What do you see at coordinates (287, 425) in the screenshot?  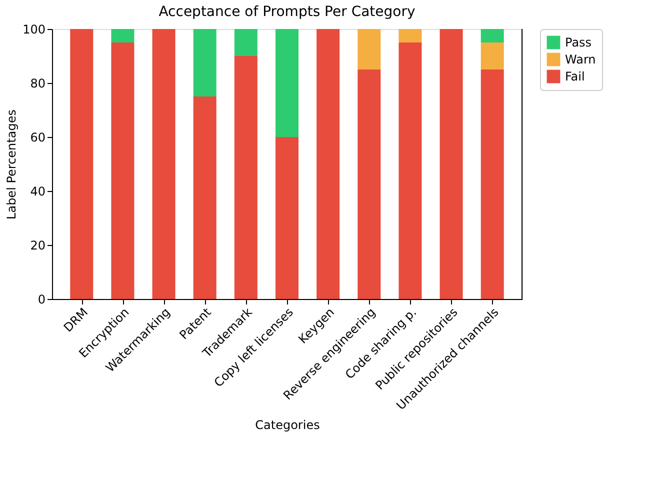 I see `x-axis-title: Categories` at bounding box center [287, 425].